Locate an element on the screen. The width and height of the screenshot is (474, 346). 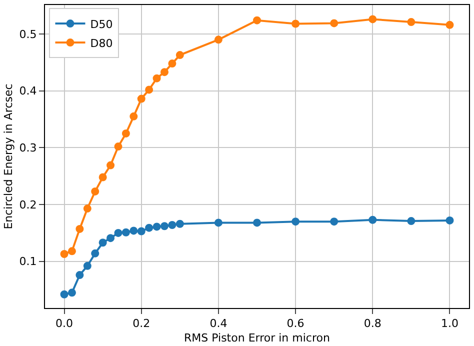
x-tick-label: 0.0 is located at coordinates (65, 323).